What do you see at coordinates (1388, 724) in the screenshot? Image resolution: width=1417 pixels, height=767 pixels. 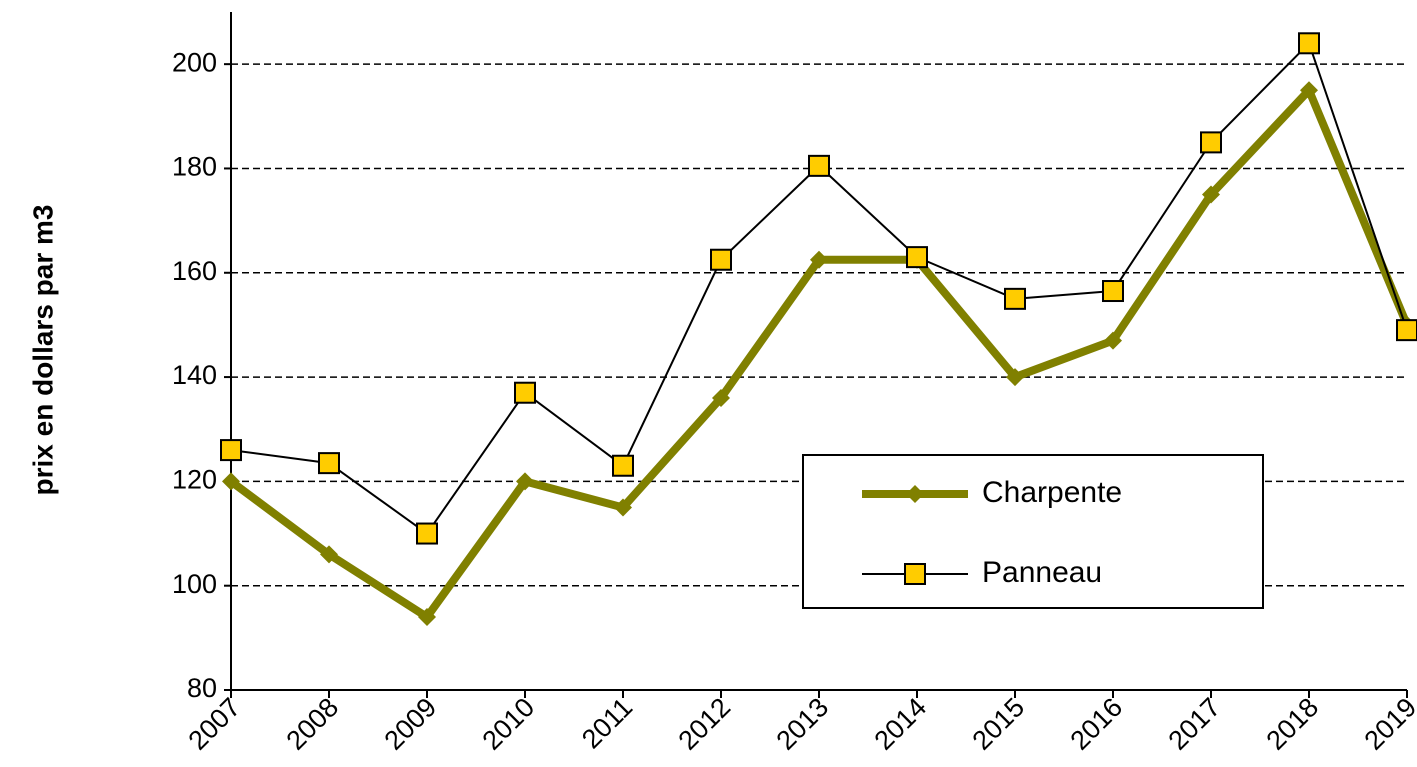 I see `x-tick-label: 2019` at bounding box center [1388, 724].